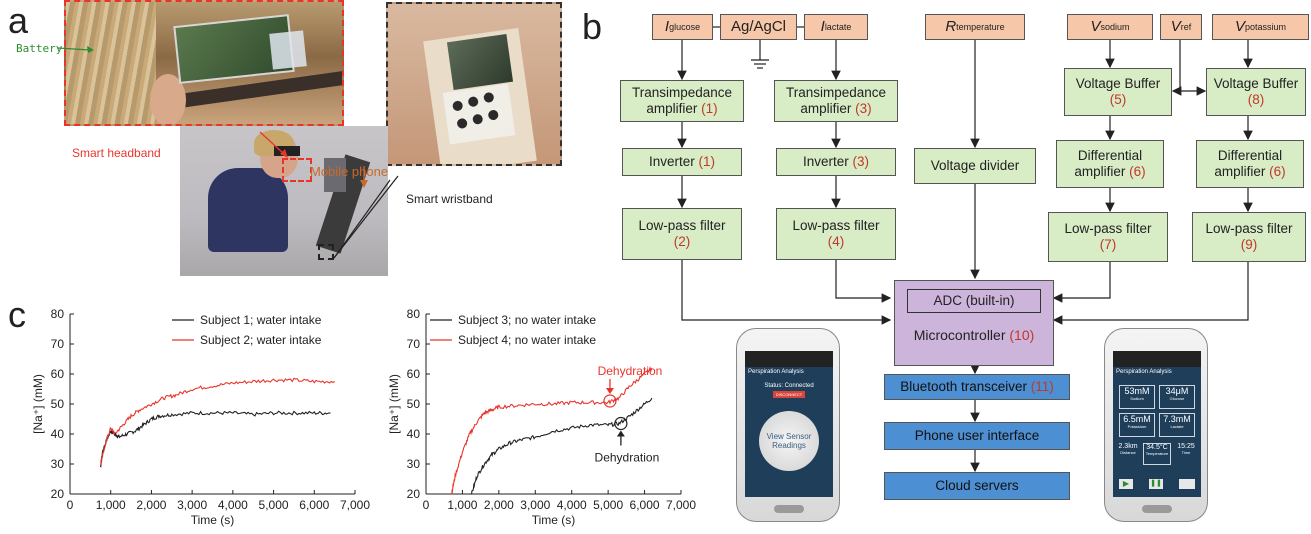 Image resolution: width=1311 pixels, height=534 pixels. Describe the element at coordinates (326, 252) in the screenshot. I see `wristband-highlight-box` at that location.